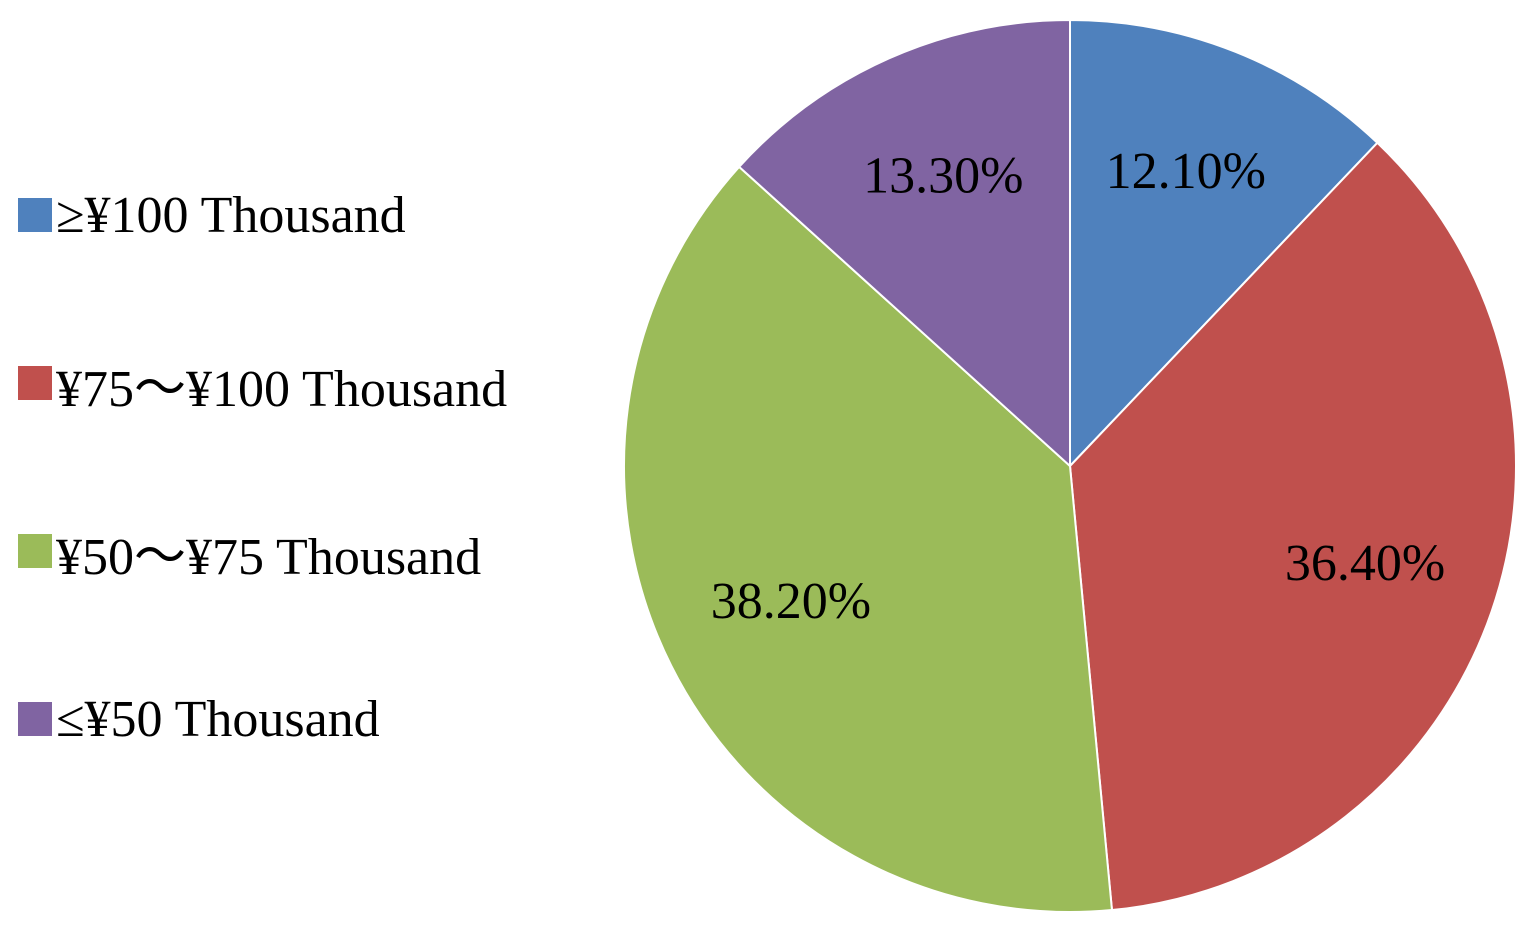 This screenshot has width=1534, height=933. I want to click on legend-swatch-le-50k, so click(35, 719).